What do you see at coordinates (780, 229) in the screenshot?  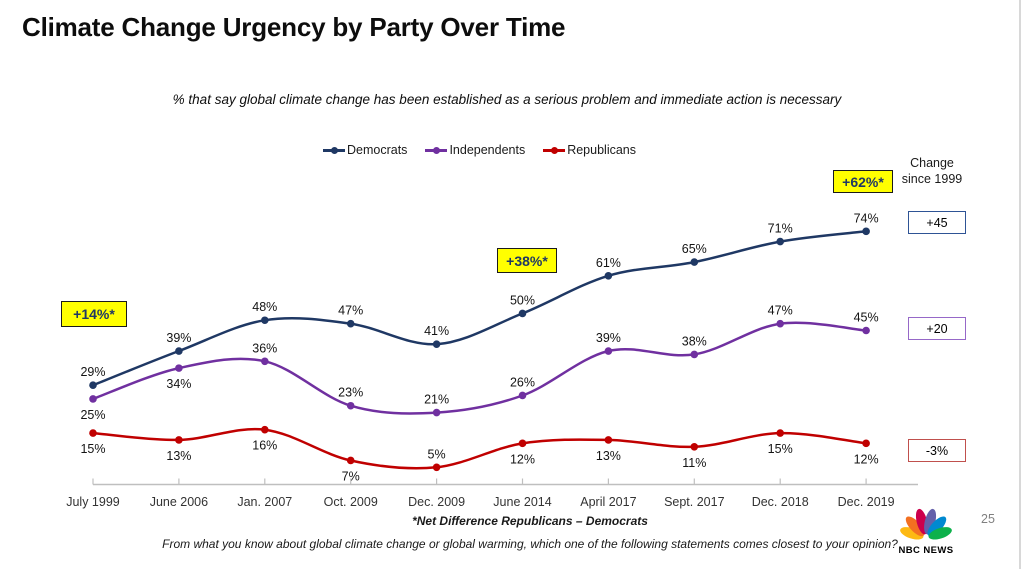 I see `svg-text: 71%` at bounding box center [780, 229].